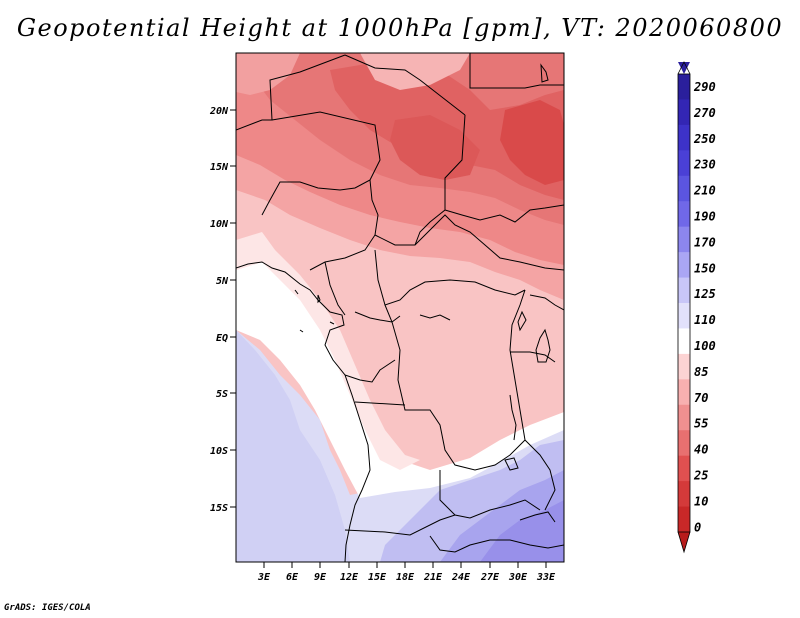  Describe the element at coordinates (705, 268) in the screenshot. I see `colorbar-label: 150` at that location.